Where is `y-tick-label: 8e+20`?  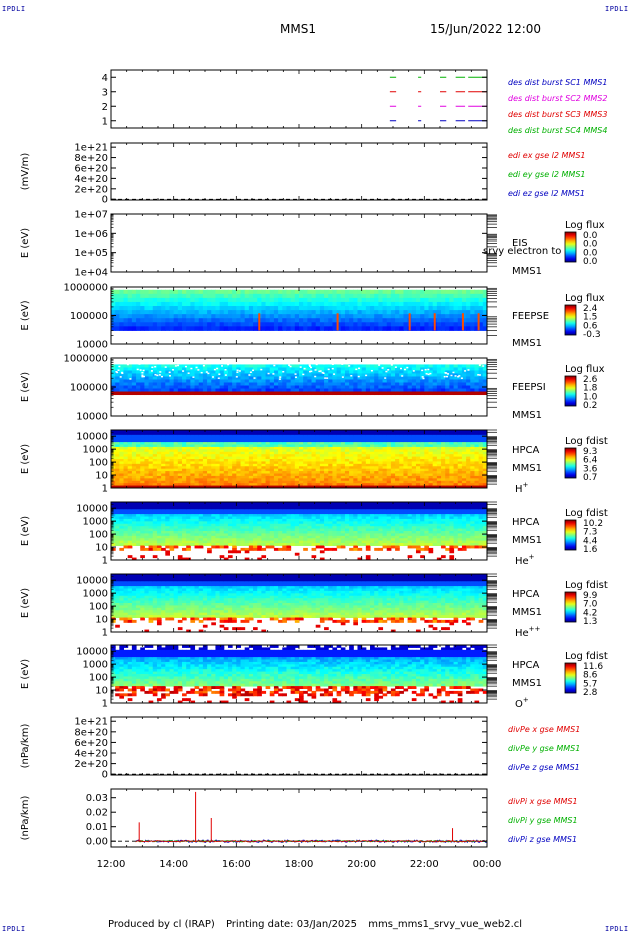 y-tick-label: 8e+20 is located at coordinates (91, 158).